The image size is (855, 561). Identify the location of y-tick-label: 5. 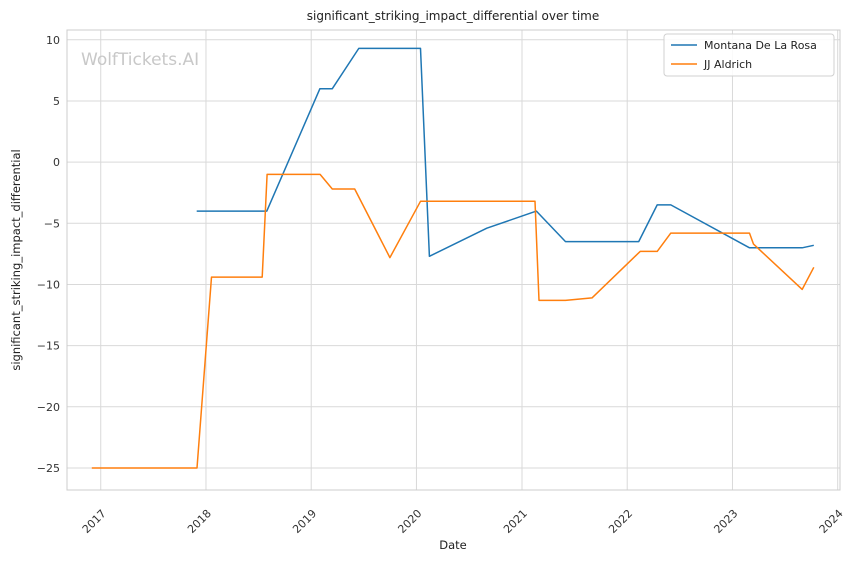
(56, 101).